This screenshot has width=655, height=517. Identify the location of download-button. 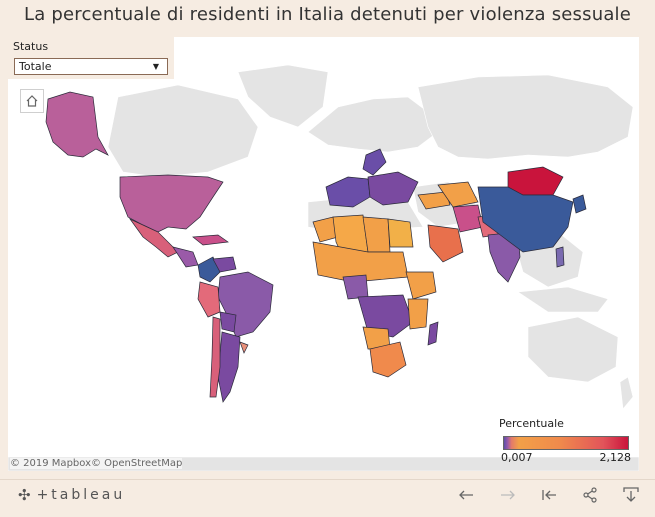
(631, 495).